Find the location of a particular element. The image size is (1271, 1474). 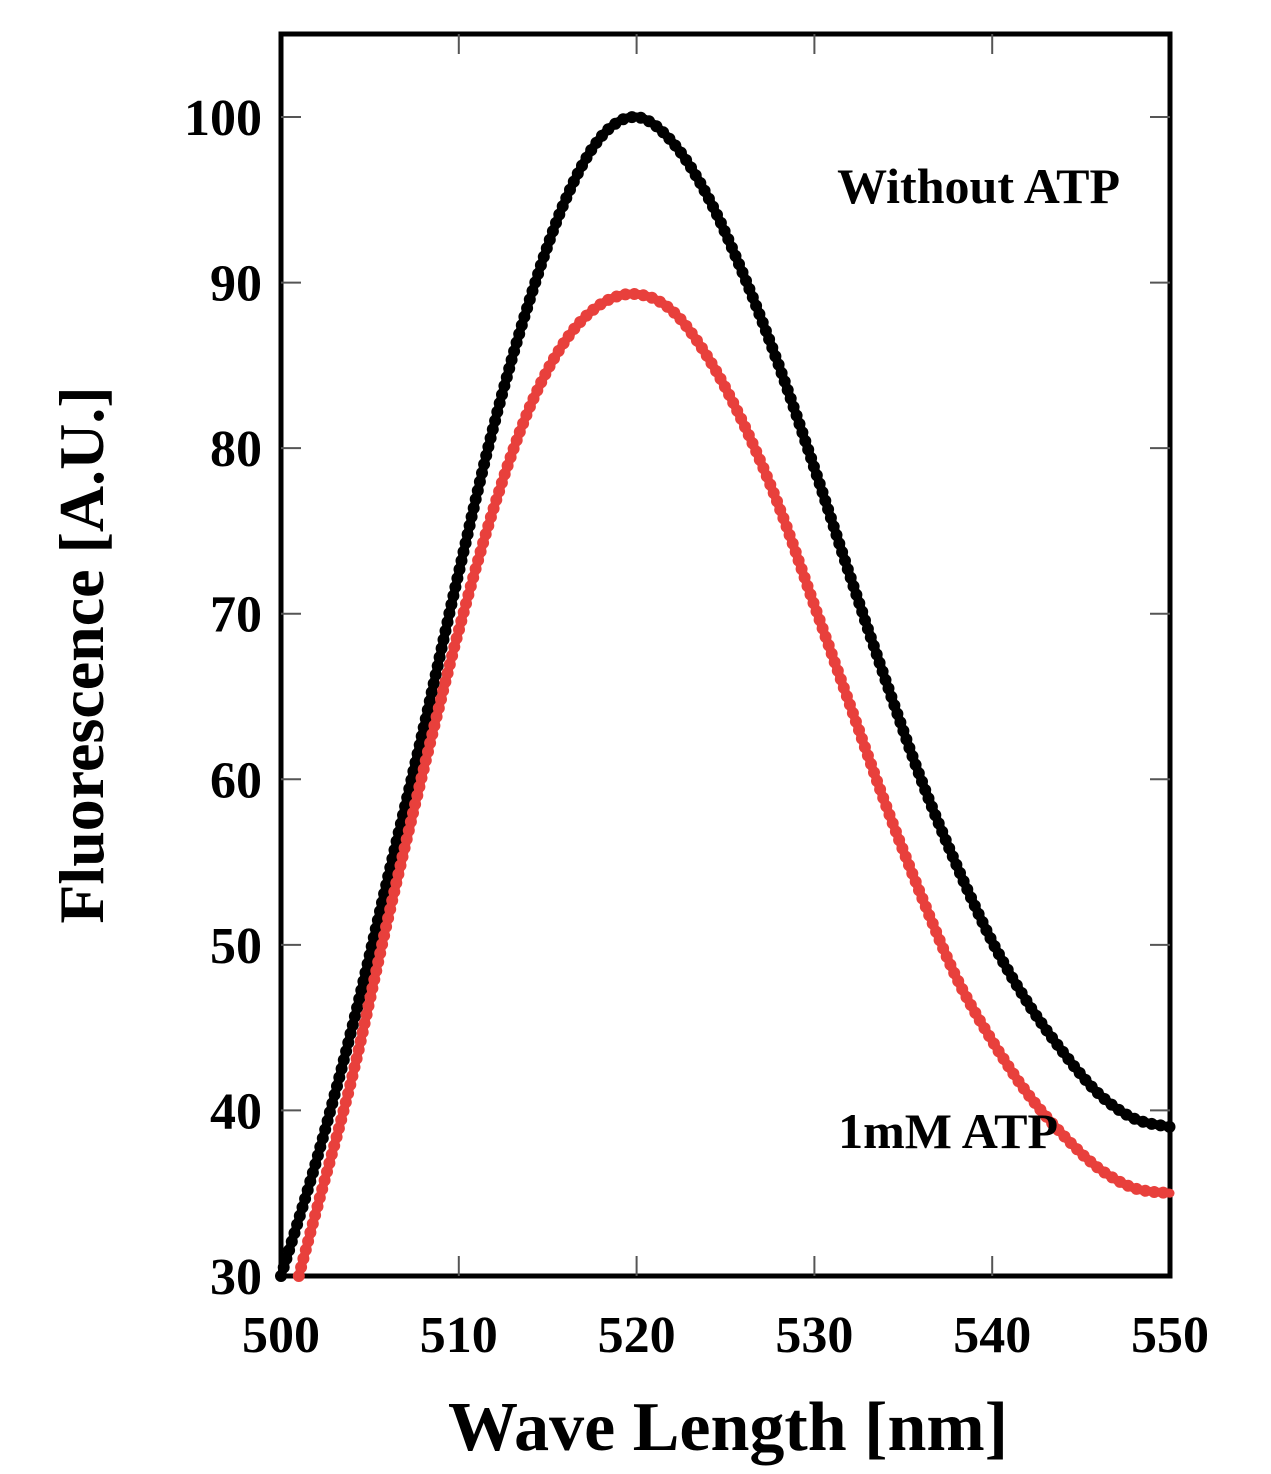

y-tick-label: 30 is located at coordinates (236, 1277).